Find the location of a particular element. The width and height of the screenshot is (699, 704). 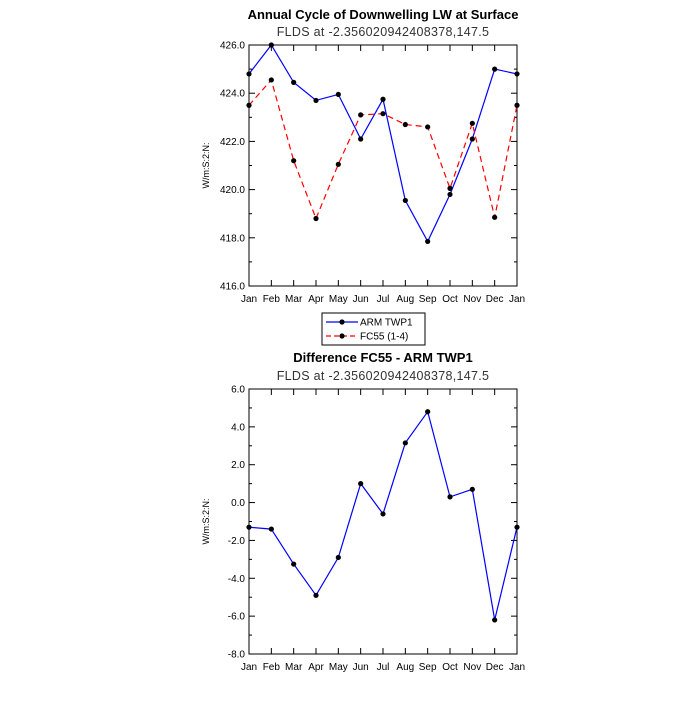

chart2-xtick-label: Mar is located at coordinates (294, 667).